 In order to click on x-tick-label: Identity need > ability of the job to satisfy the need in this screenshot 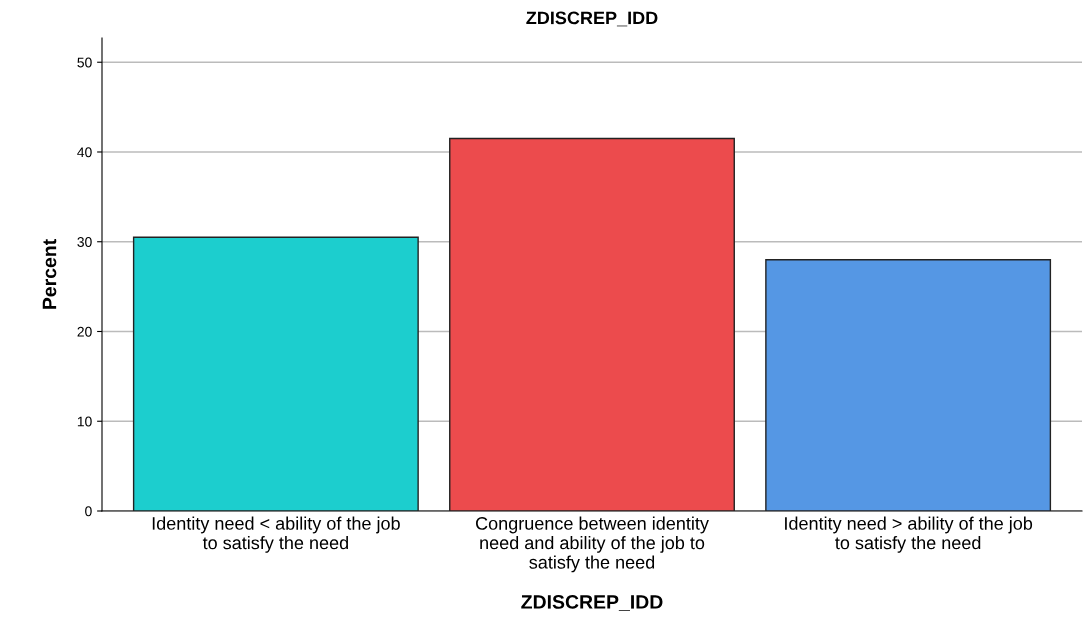, I will do `click(909, 534)`.